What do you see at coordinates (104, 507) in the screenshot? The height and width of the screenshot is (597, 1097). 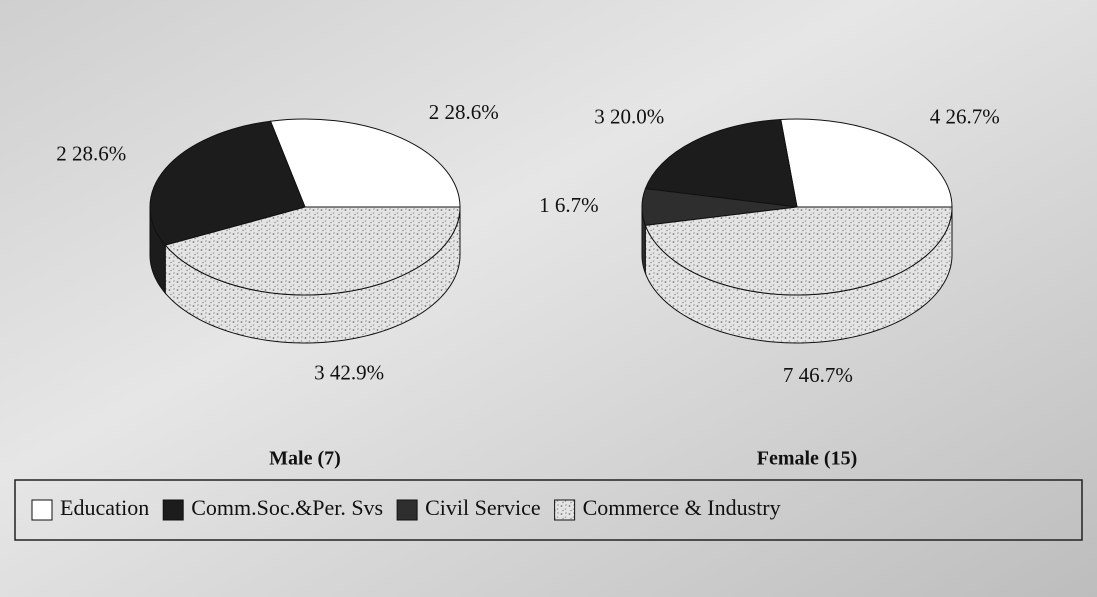 I see `legend-label: Education` at bounding box center [104, 507].